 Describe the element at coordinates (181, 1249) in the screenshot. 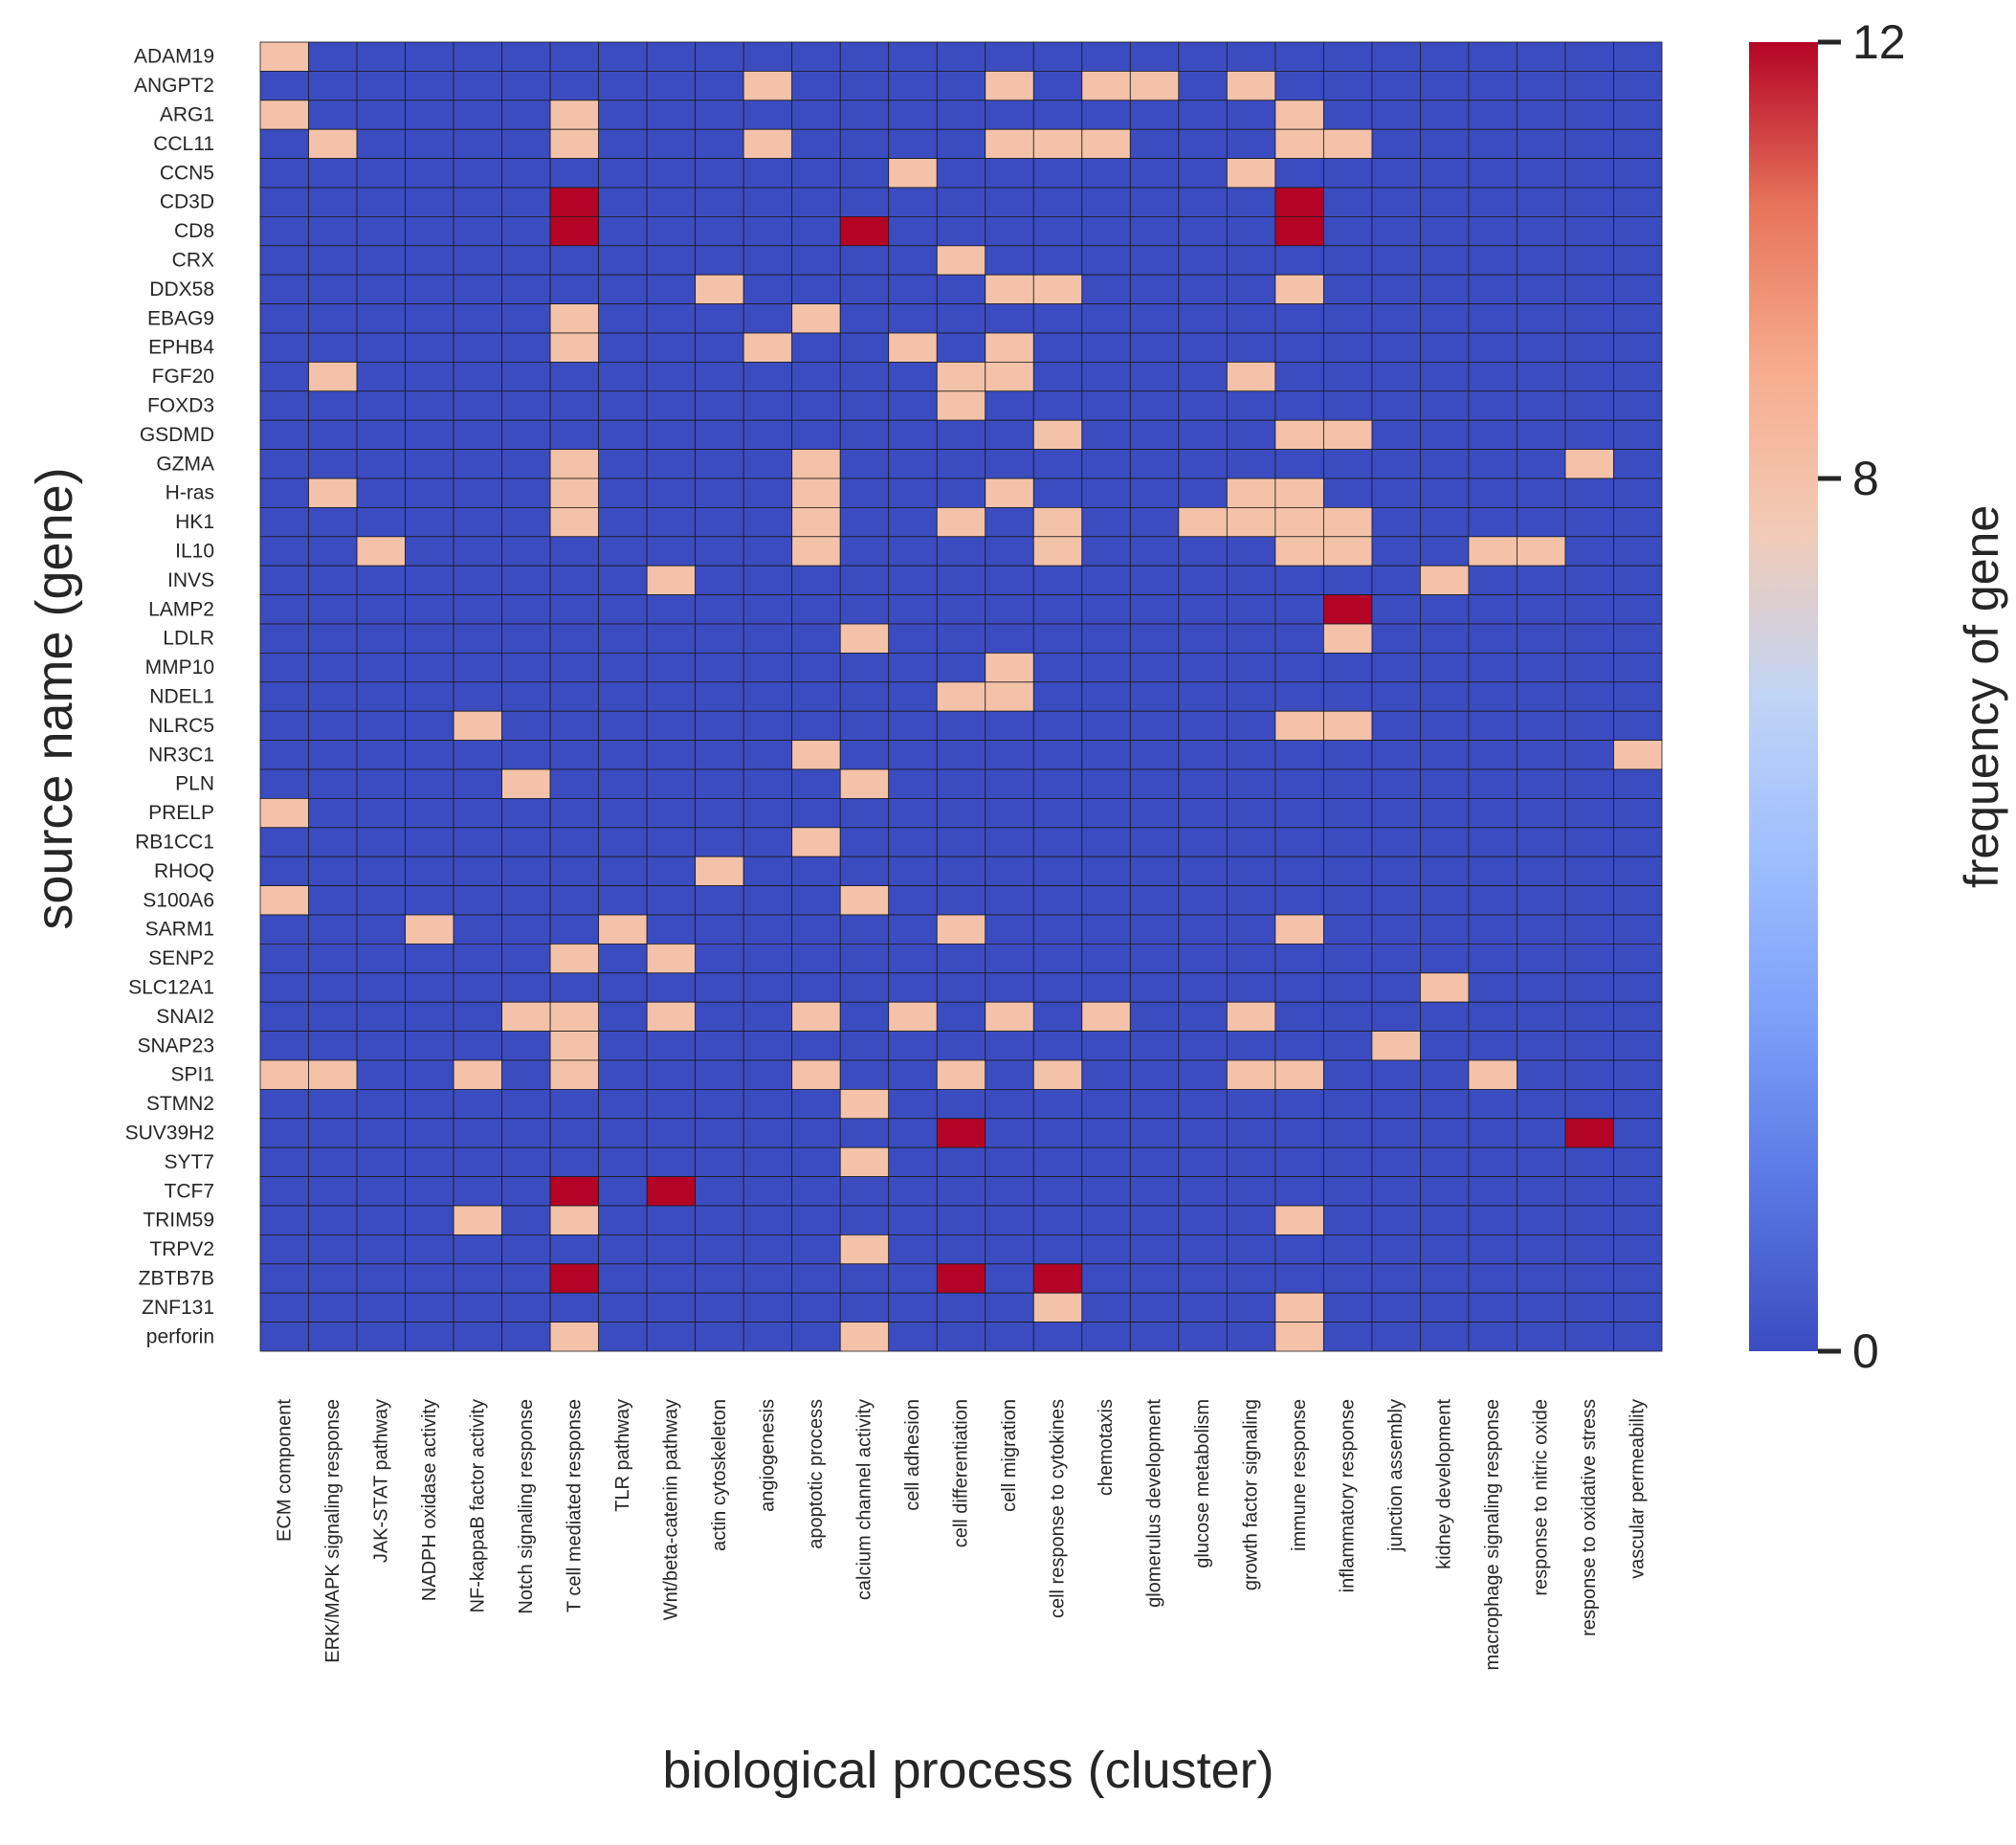

I see `row-label: TRPV2` at that location.